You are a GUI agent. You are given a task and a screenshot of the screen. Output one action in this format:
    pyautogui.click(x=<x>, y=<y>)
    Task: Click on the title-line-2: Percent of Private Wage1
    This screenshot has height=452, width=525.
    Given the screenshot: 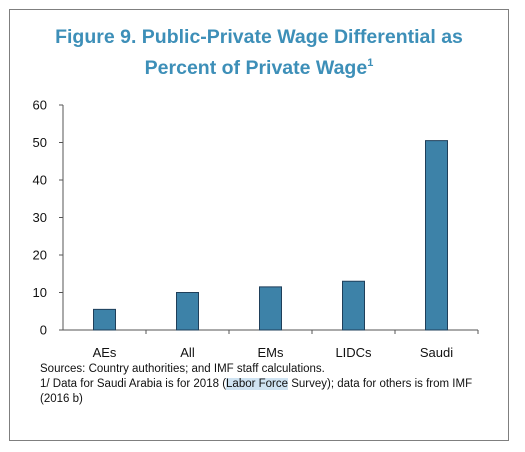 What is the action you would take?
    pyautogui.click(x=259, y=65)
    